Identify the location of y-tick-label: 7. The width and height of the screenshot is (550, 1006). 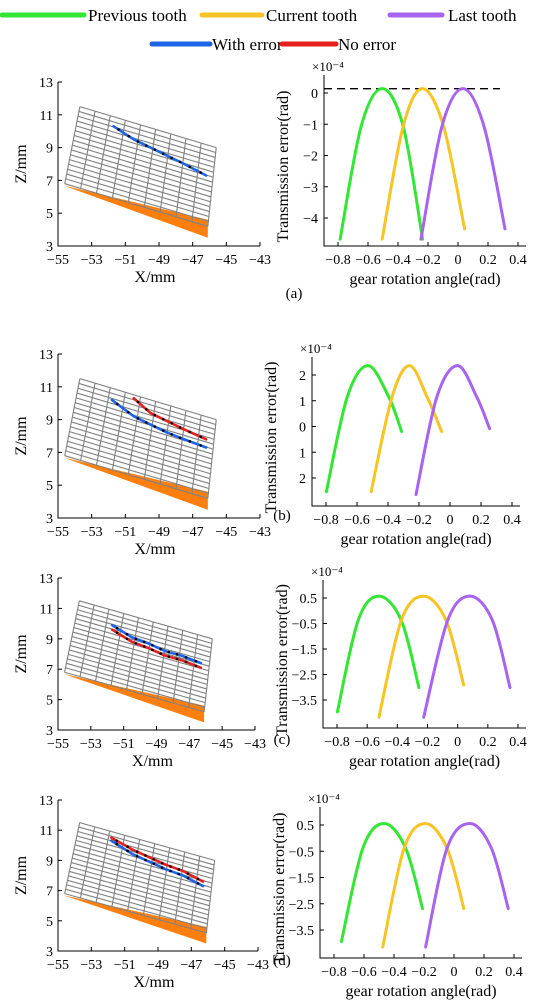
(49, 453).